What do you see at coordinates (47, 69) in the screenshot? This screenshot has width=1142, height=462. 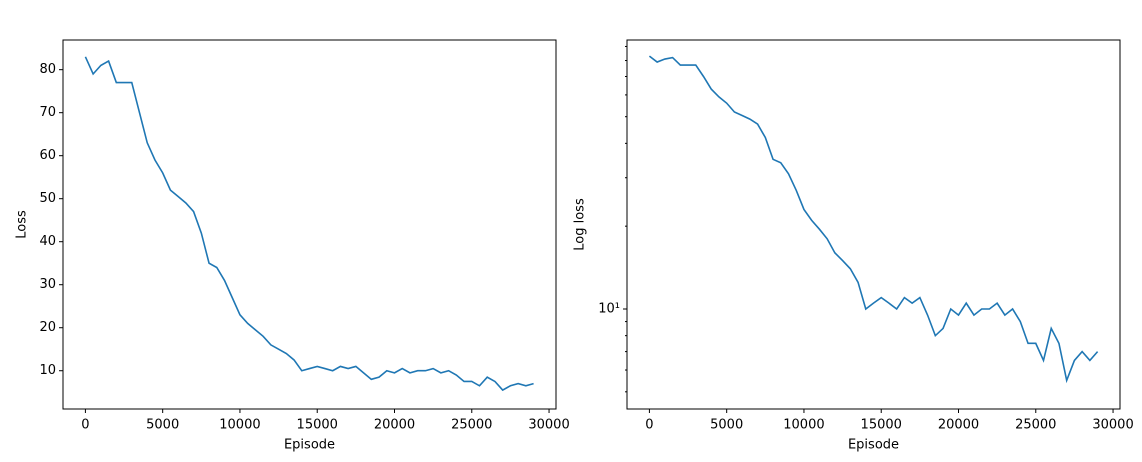 I see `y-tick-label: 80` at bounding box center [47, 69].